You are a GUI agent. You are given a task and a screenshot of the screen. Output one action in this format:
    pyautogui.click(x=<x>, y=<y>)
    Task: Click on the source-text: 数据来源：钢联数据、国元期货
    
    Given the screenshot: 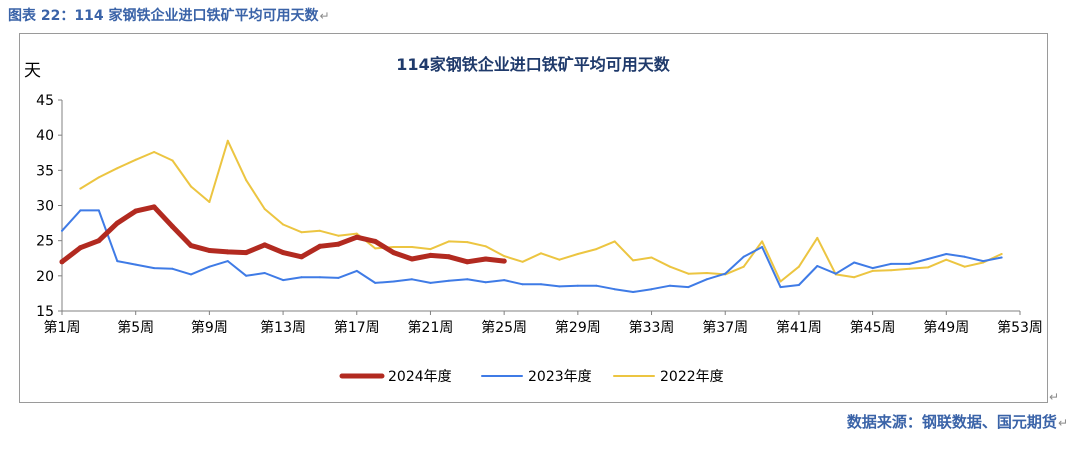 What is the action you would take?
    pyautogui.click(x=951, y=422)
    